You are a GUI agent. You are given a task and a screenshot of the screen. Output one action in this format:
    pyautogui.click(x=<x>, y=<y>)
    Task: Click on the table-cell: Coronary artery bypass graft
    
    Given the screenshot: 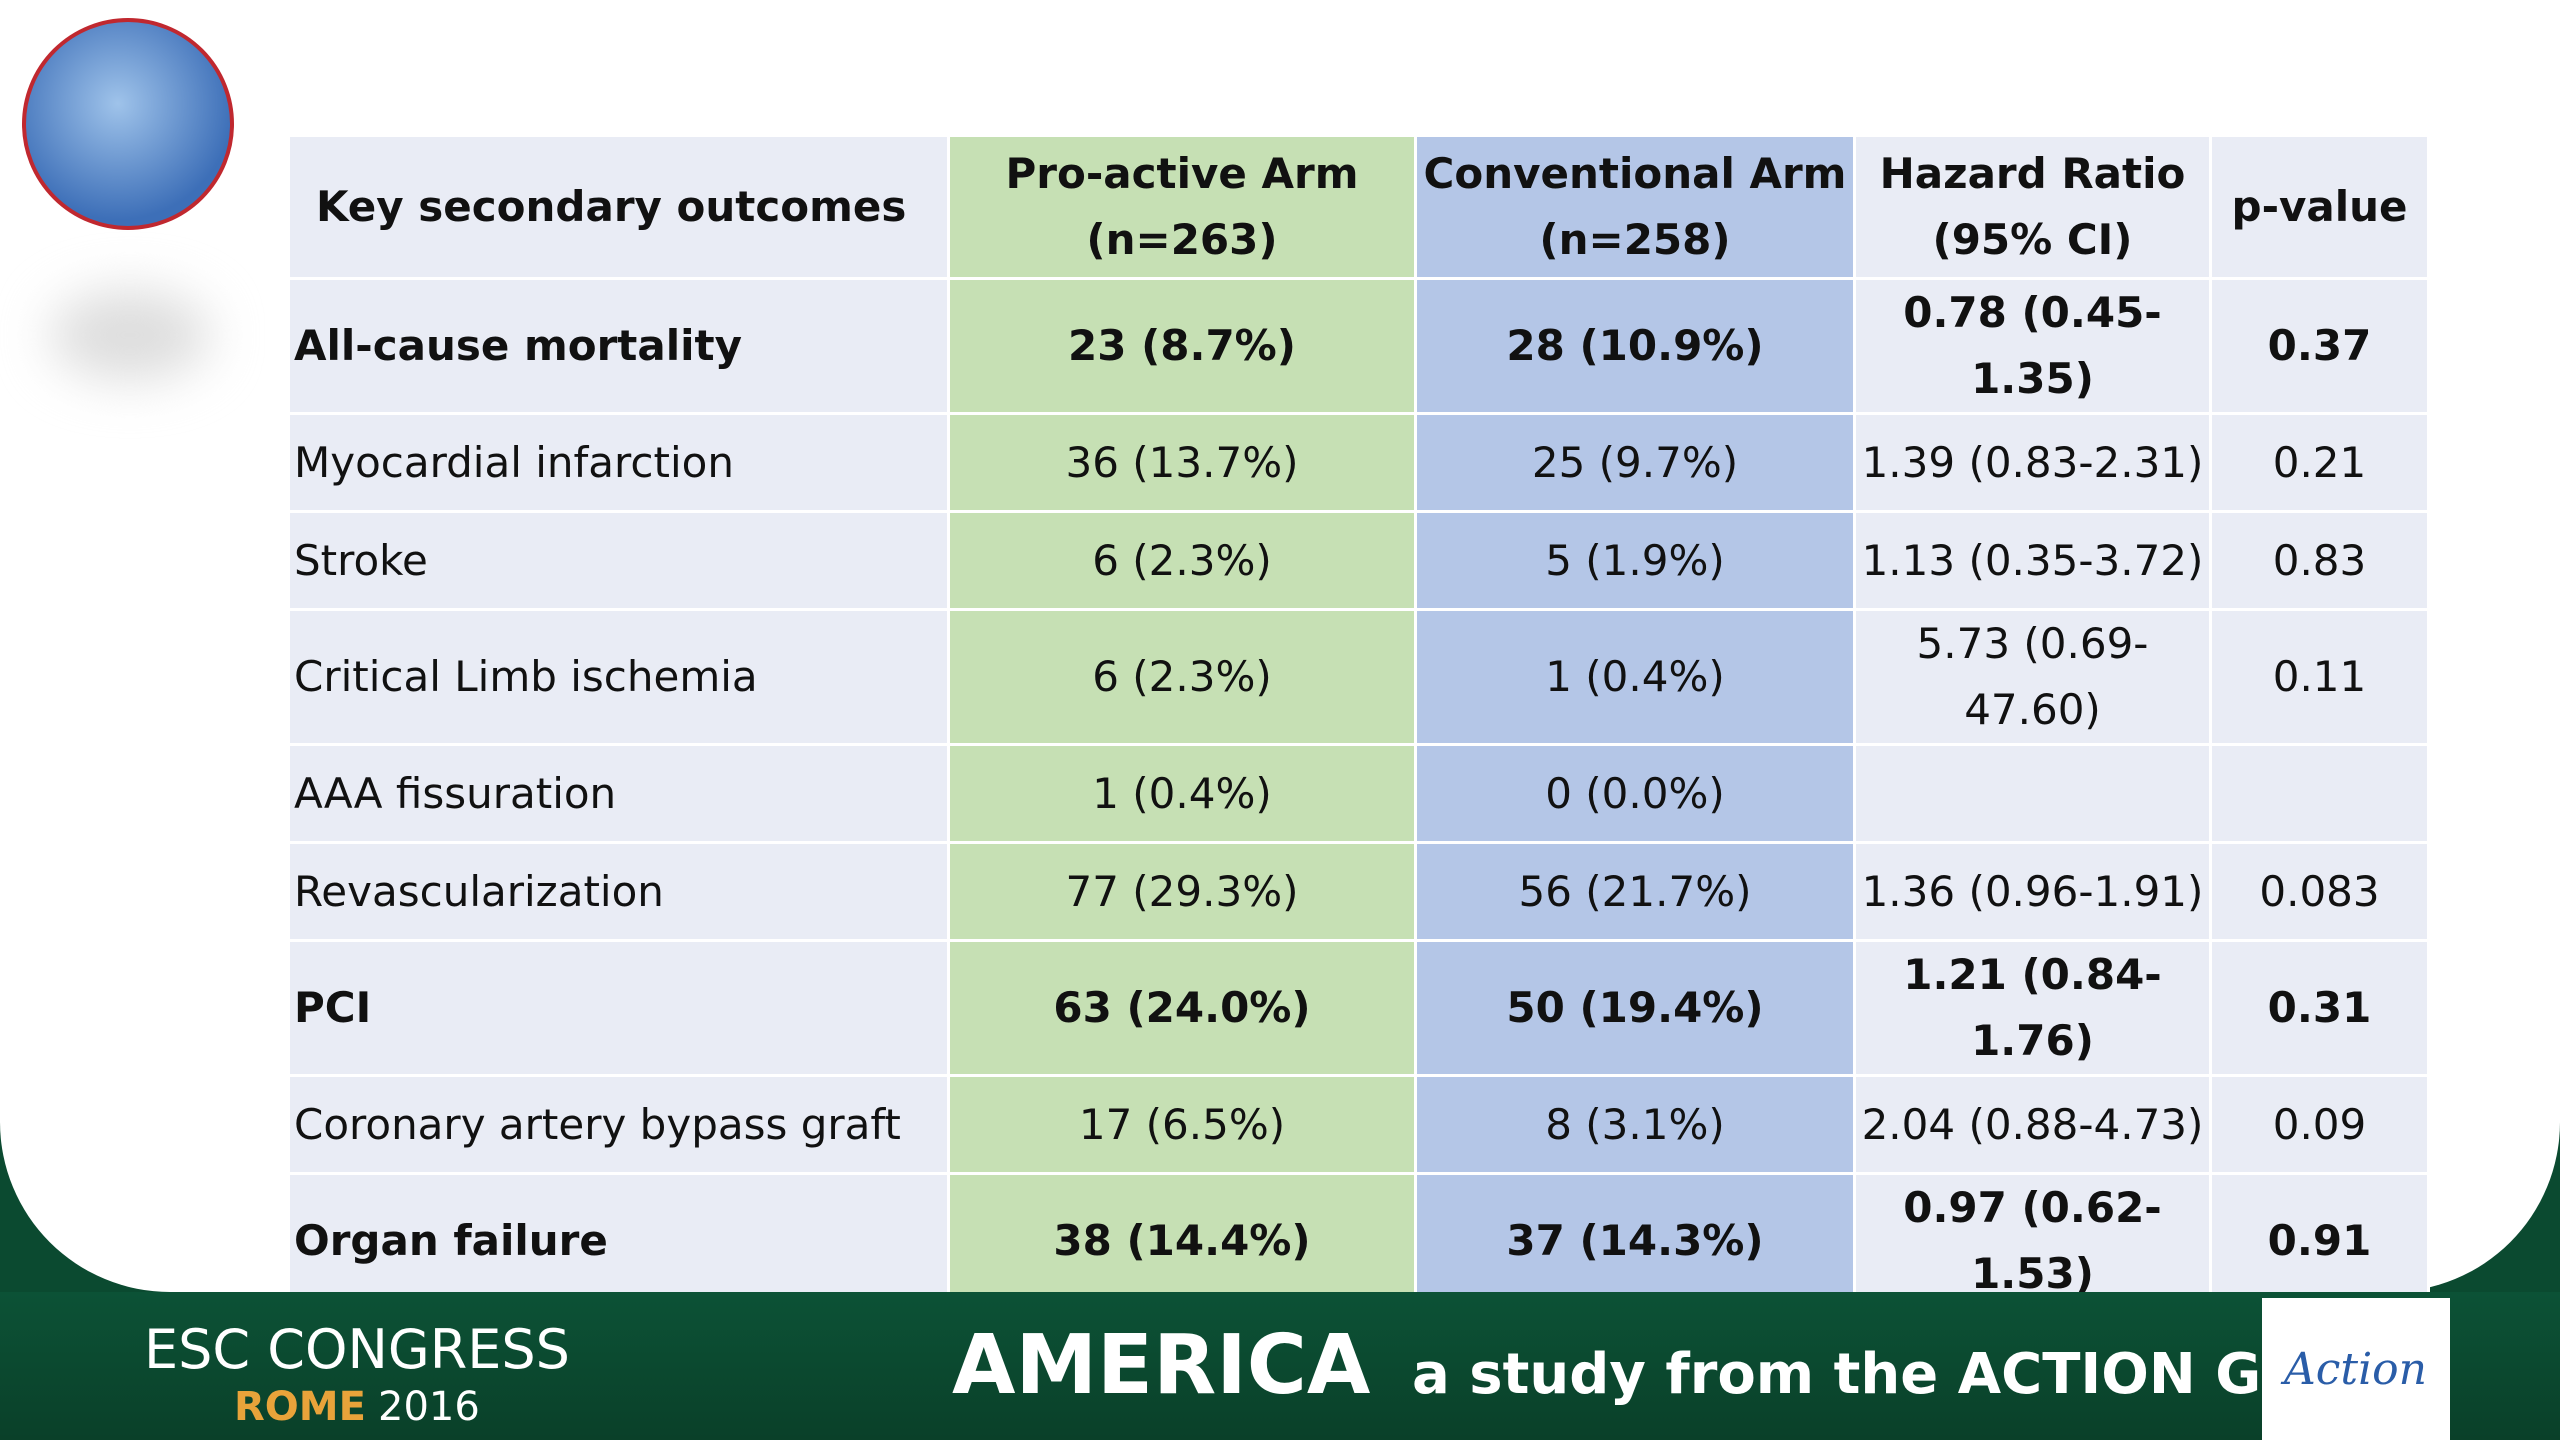 What is the action you would take?
    pyautogui.click(x=618, y=1124)
    